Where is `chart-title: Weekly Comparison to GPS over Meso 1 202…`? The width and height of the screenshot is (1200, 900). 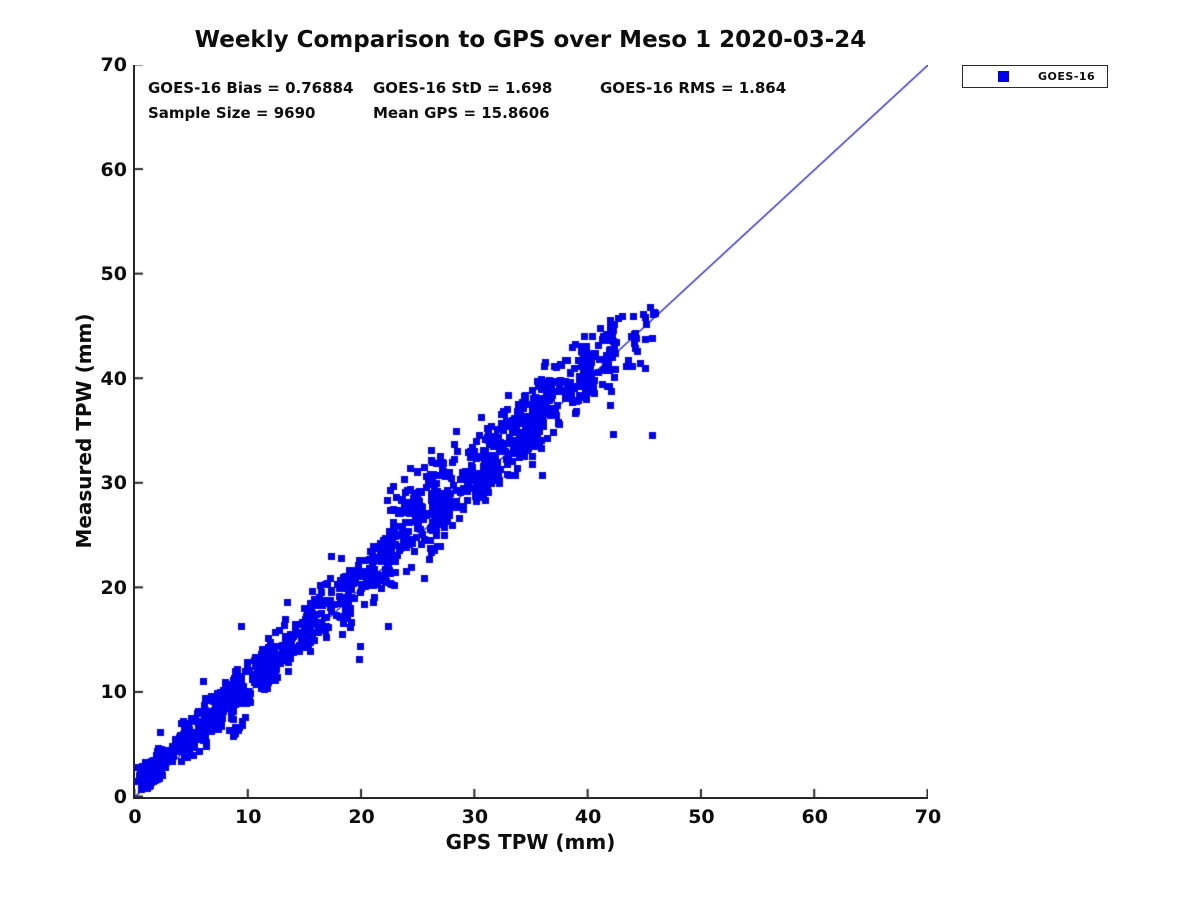 chart-title: Weekly Comparison to GPS over Meso 1 202… is located at coordinates (530, 40).